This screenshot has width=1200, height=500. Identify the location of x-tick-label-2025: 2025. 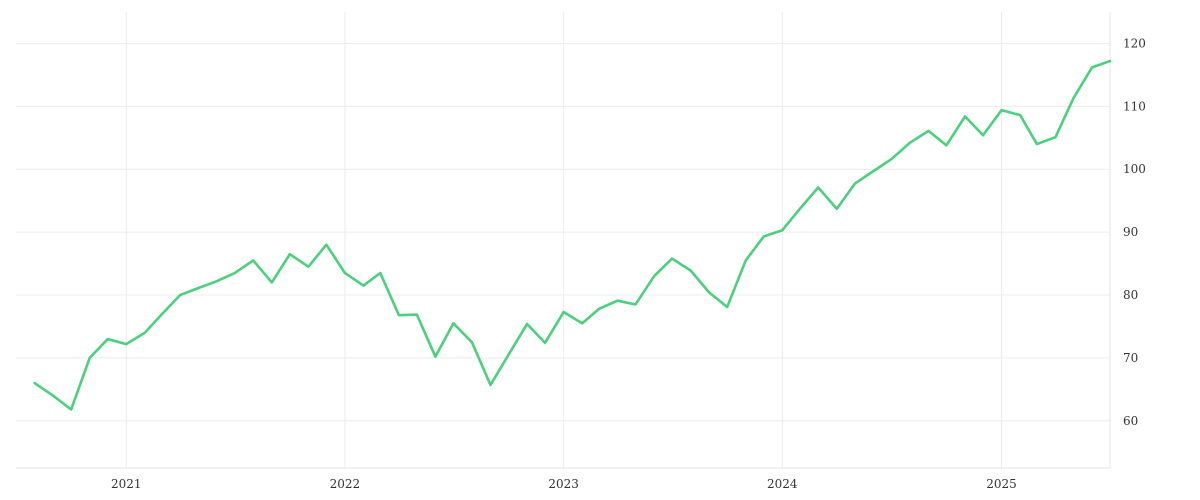
(1001, 484).